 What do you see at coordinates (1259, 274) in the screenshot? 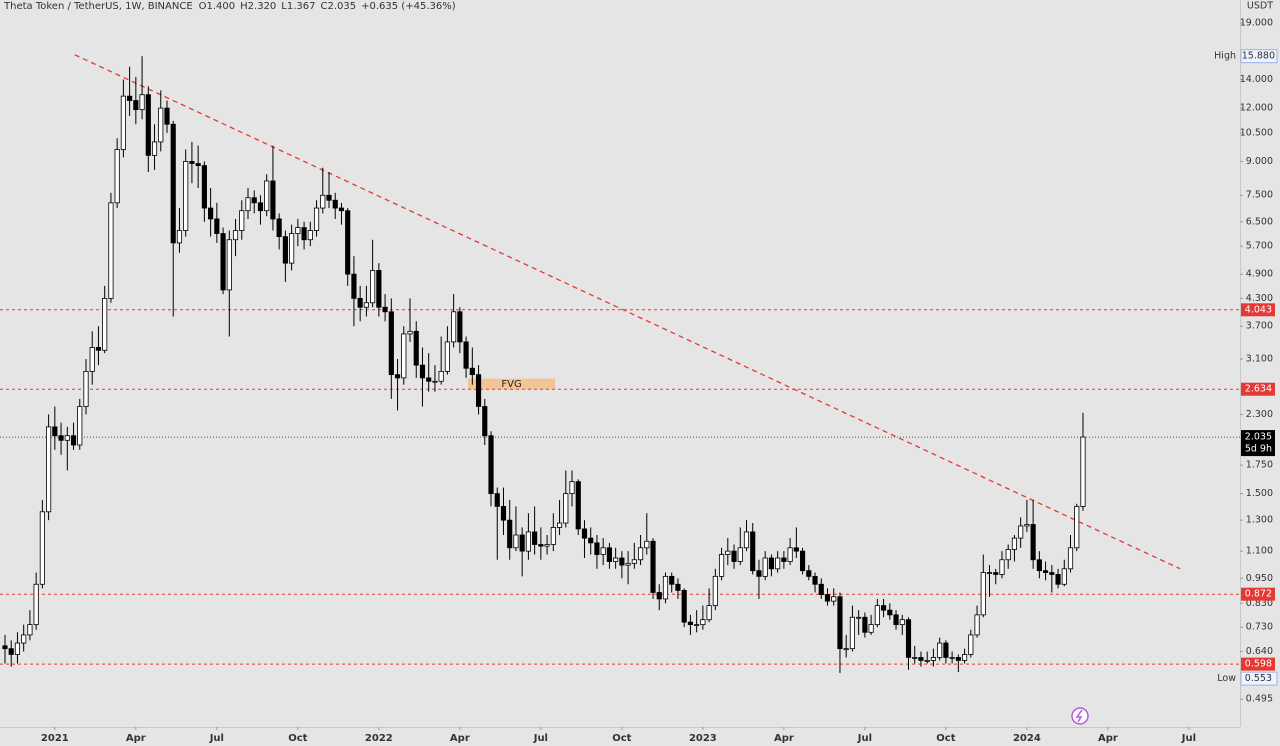
I see `y-tick-label: 4.900` at bounding box center [1259, 274].